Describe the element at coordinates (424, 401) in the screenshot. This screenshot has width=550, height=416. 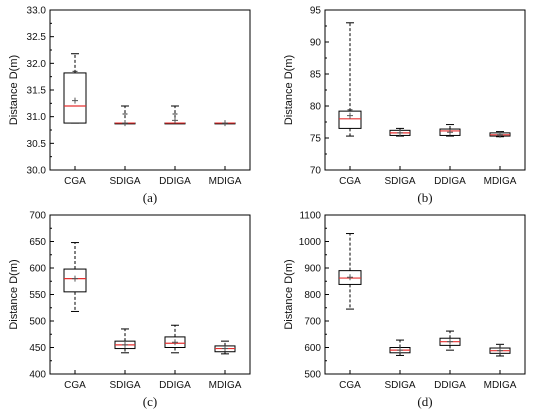
I see `panel-caption: (d)` at that location.